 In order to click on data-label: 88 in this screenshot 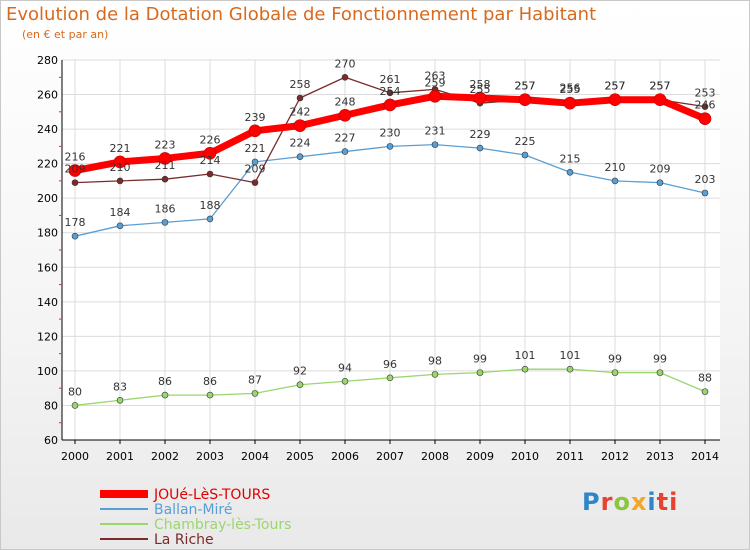, I will do `click(705, 378)`.